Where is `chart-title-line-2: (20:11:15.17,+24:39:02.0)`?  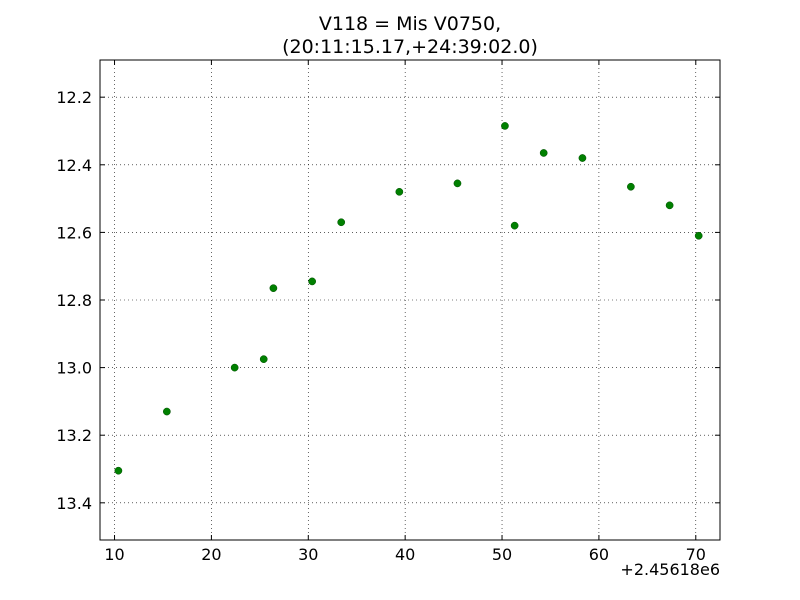
chart-title-line-2: (20:11:15.17,+24:39:02.0) is located at coordinates (410, 47).